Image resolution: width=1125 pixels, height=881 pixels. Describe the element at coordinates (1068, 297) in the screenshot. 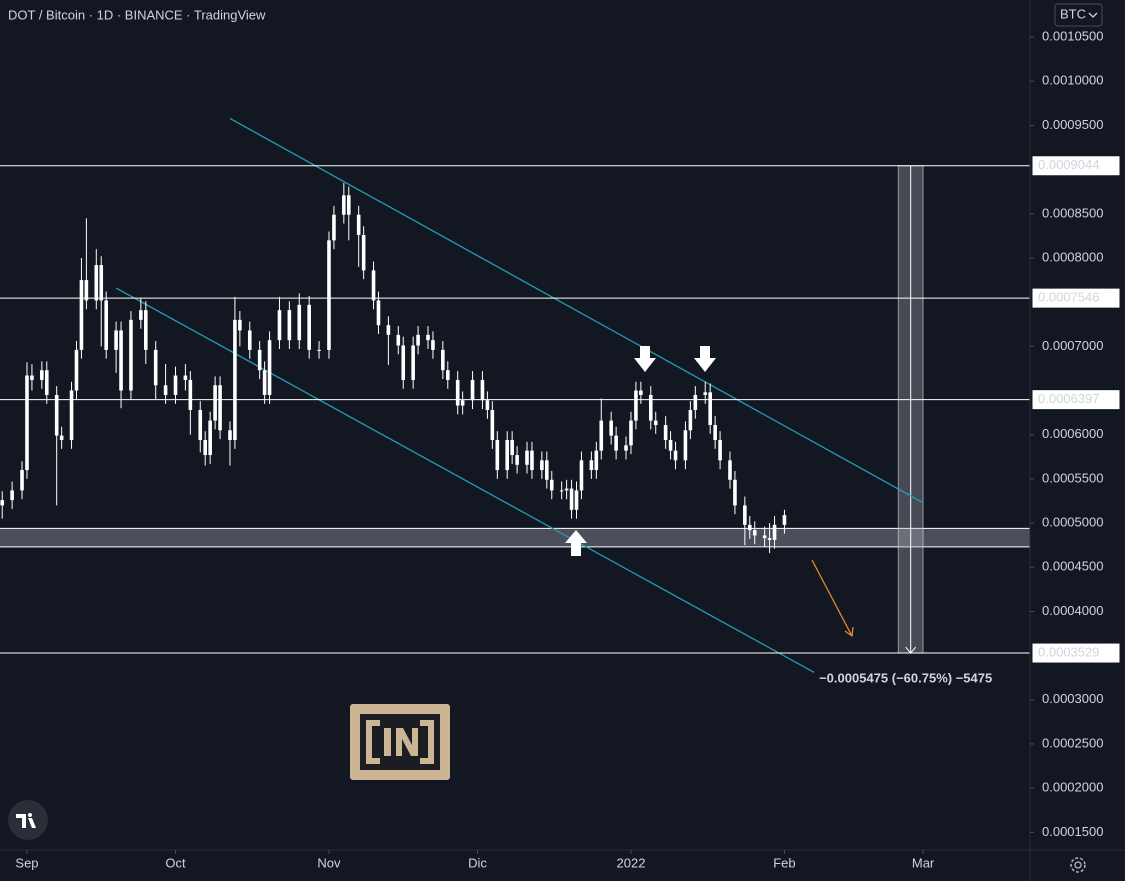

I see `level-label: 0.0007546` at that location.